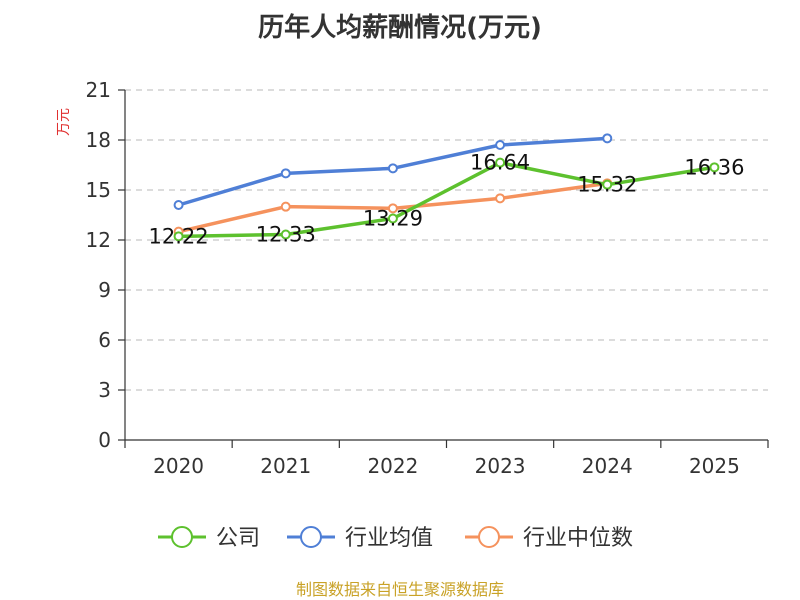 The height and width of the screenshot is (600, 800). I want to click on data-source-note: 制图数据来自恒生聚源数据库, so click(400, 589).